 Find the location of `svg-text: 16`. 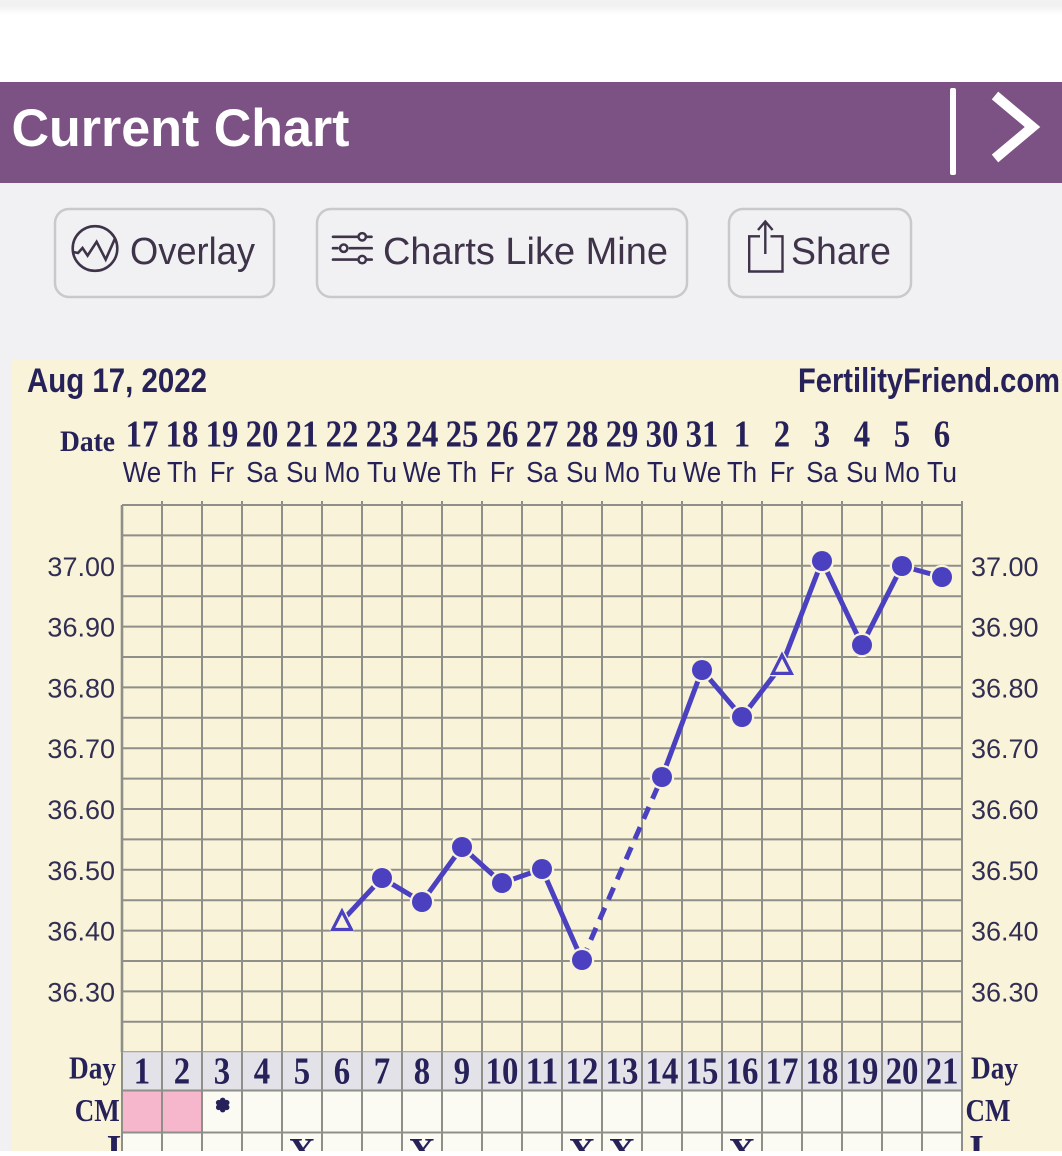

svg-text: 16 is located at coordinates (742, 1072).